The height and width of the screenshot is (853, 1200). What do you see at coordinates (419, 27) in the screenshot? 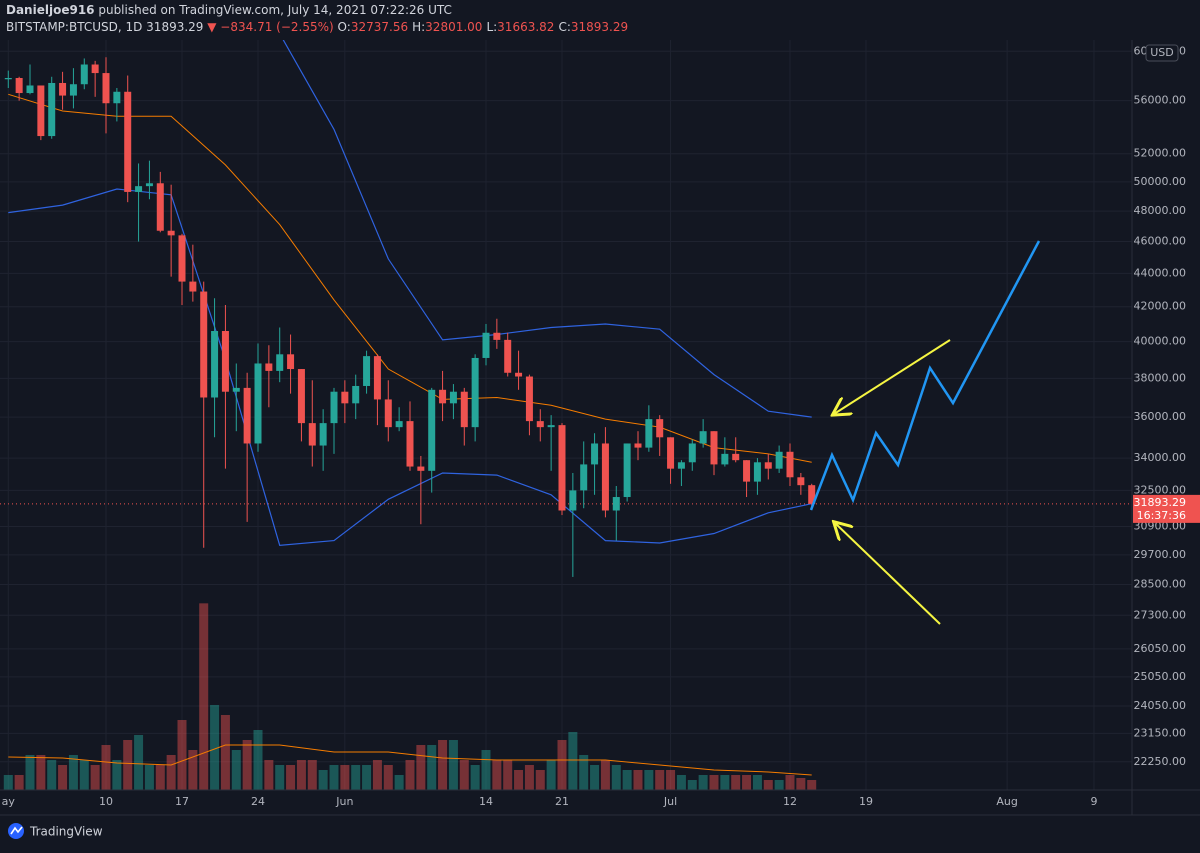
I see `ohlc-label: H:` at bounding box center [419, 27].